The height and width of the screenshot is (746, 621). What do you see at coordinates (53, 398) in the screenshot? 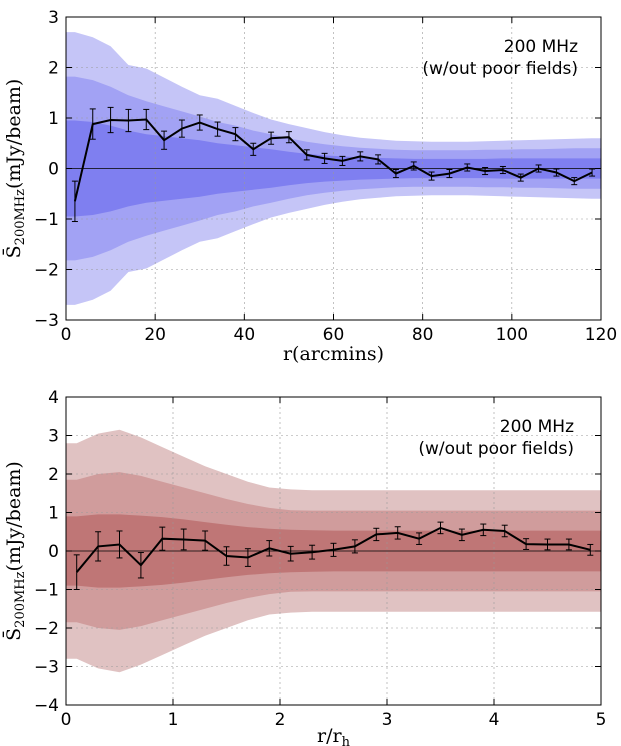
I see `y-tick-label: 4` at bounding box center [53, 398].